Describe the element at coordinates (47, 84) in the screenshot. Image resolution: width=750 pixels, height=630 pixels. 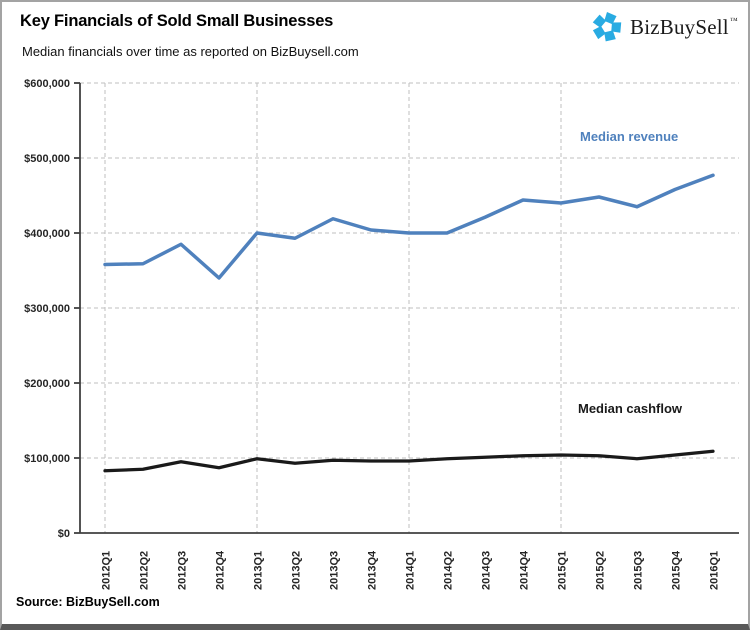
I see `y-tick-label: $600,000` at that location.